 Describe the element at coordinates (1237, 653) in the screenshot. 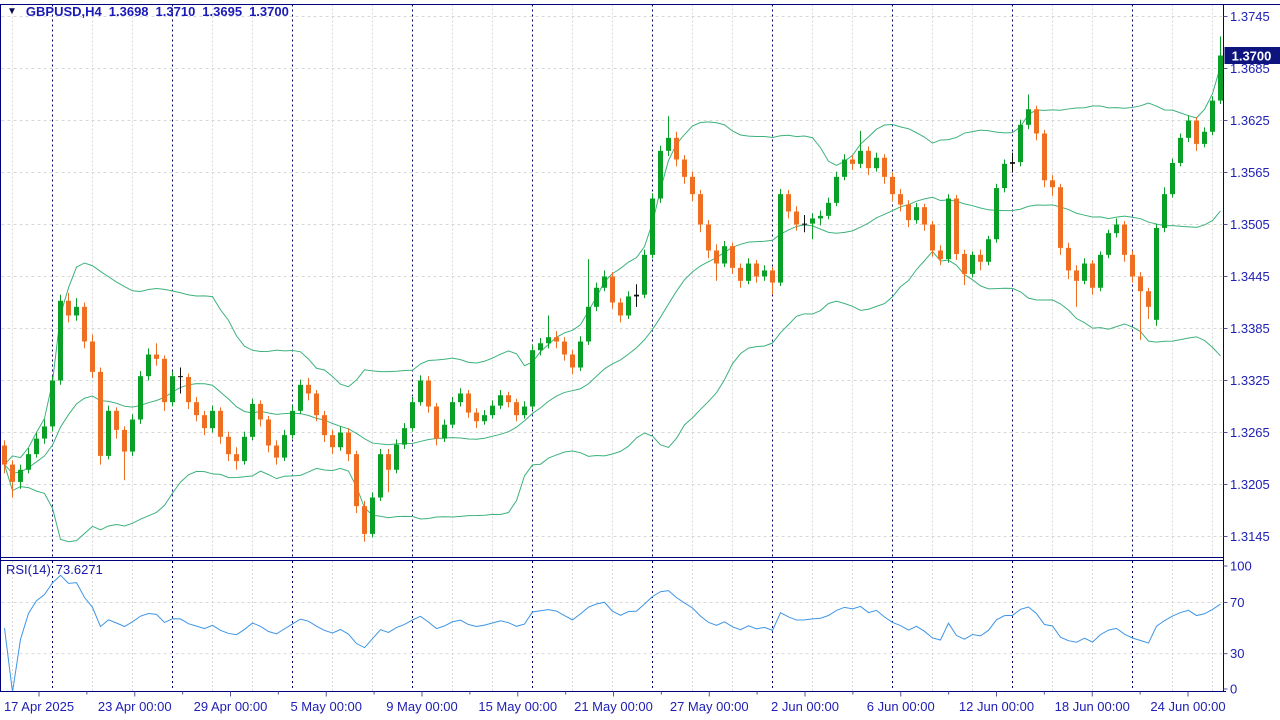

I see `rsi-axis-label: 30` at that location.